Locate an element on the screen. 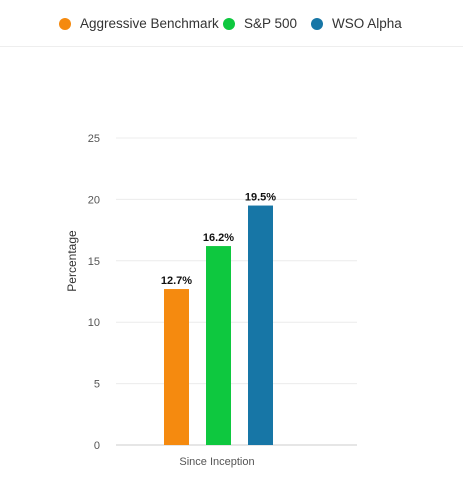  legend-item-aggressive-benchmark: Aggressive Benchmark is located at coordinates (139, 23).